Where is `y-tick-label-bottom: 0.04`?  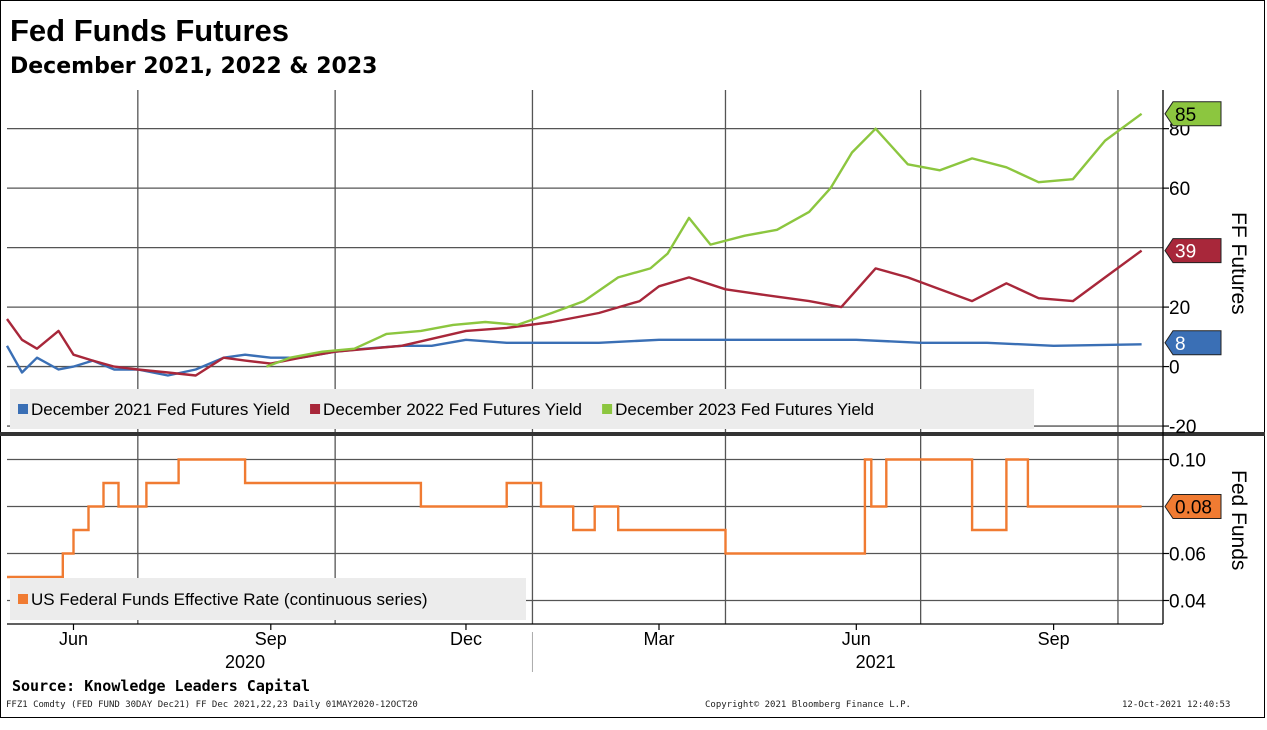 y-tick-label-bottom: 0.04 is located at coordinates (1187, 602).